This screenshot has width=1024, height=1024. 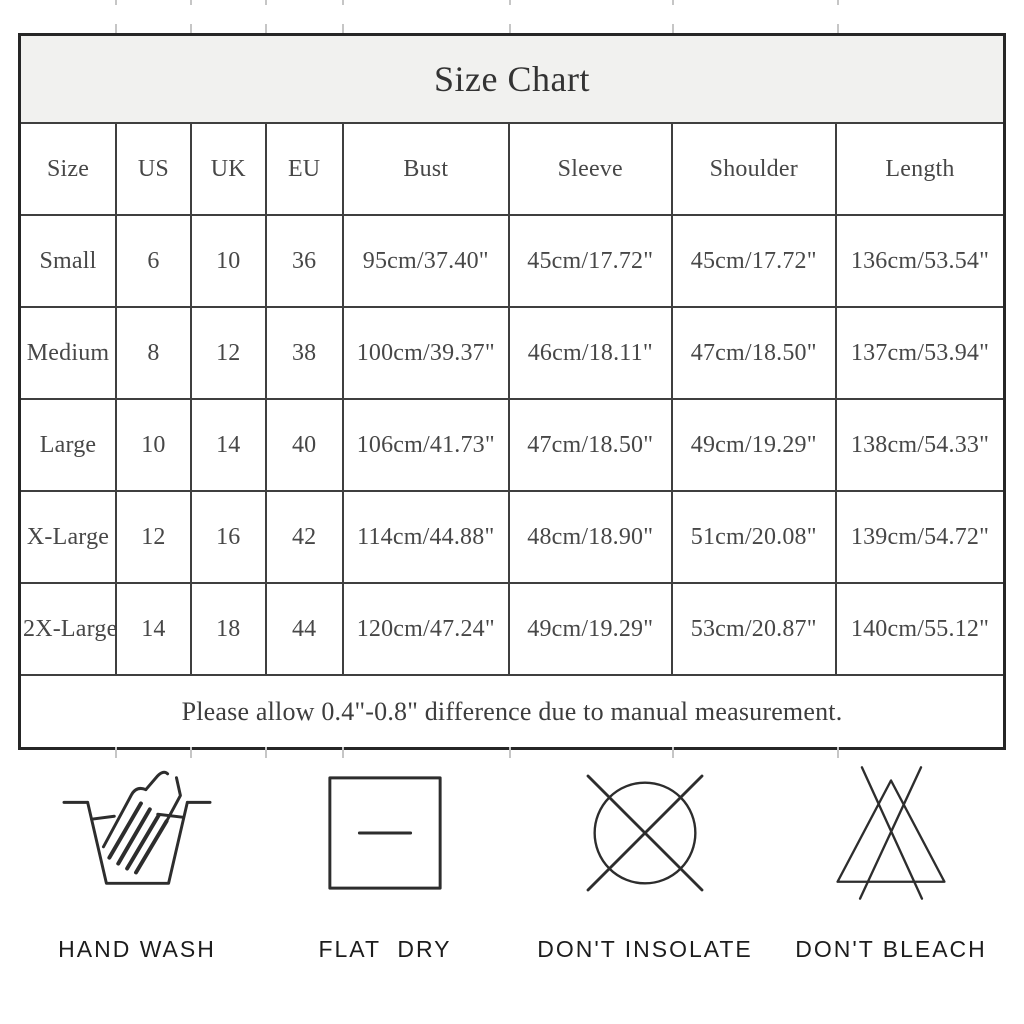 What do you see at coordinates (426, 261) in the screenshot?
I see `table-cell: 95cm/37.40"` at bounding box center [426, 261].